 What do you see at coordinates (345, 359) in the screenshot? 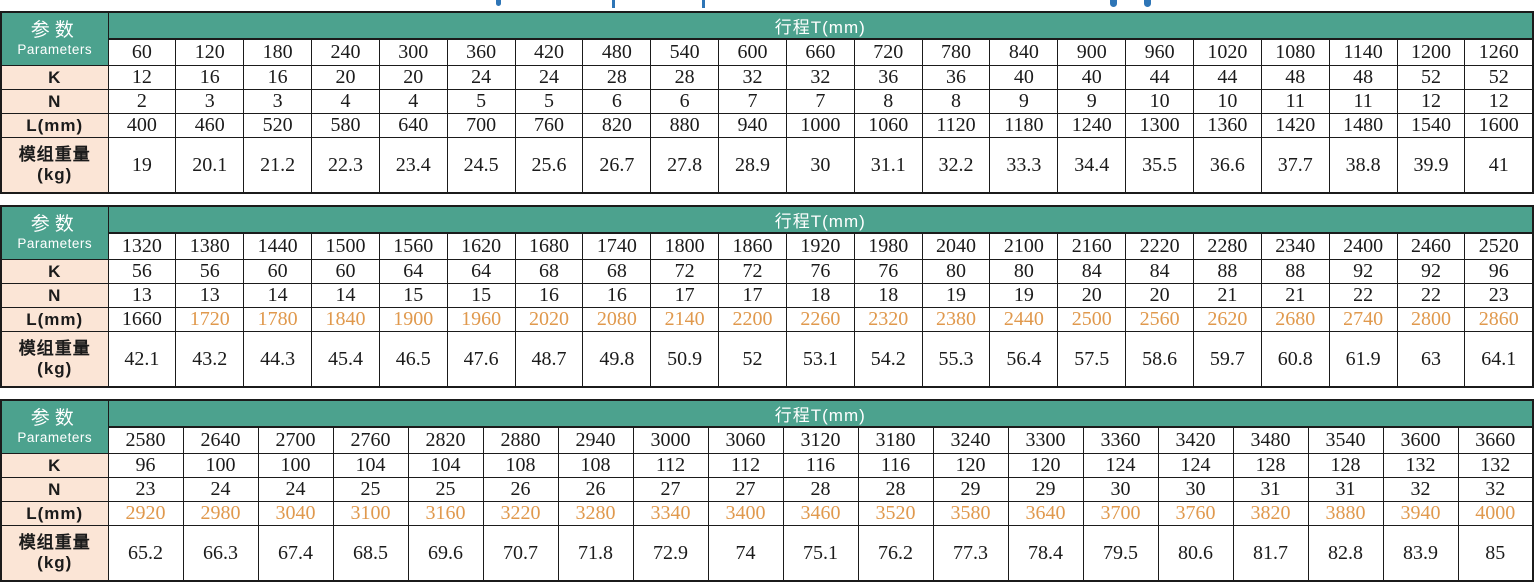
I see `weight-value-cell: 45.4` at bounding box center [345, 359].